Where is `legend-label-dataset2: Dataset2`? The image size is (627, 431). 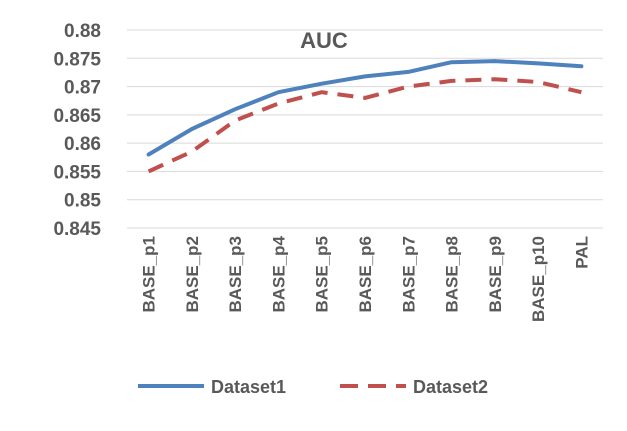 legend-label-dataset2: Dataset2 is located at coordinates (450, 387).